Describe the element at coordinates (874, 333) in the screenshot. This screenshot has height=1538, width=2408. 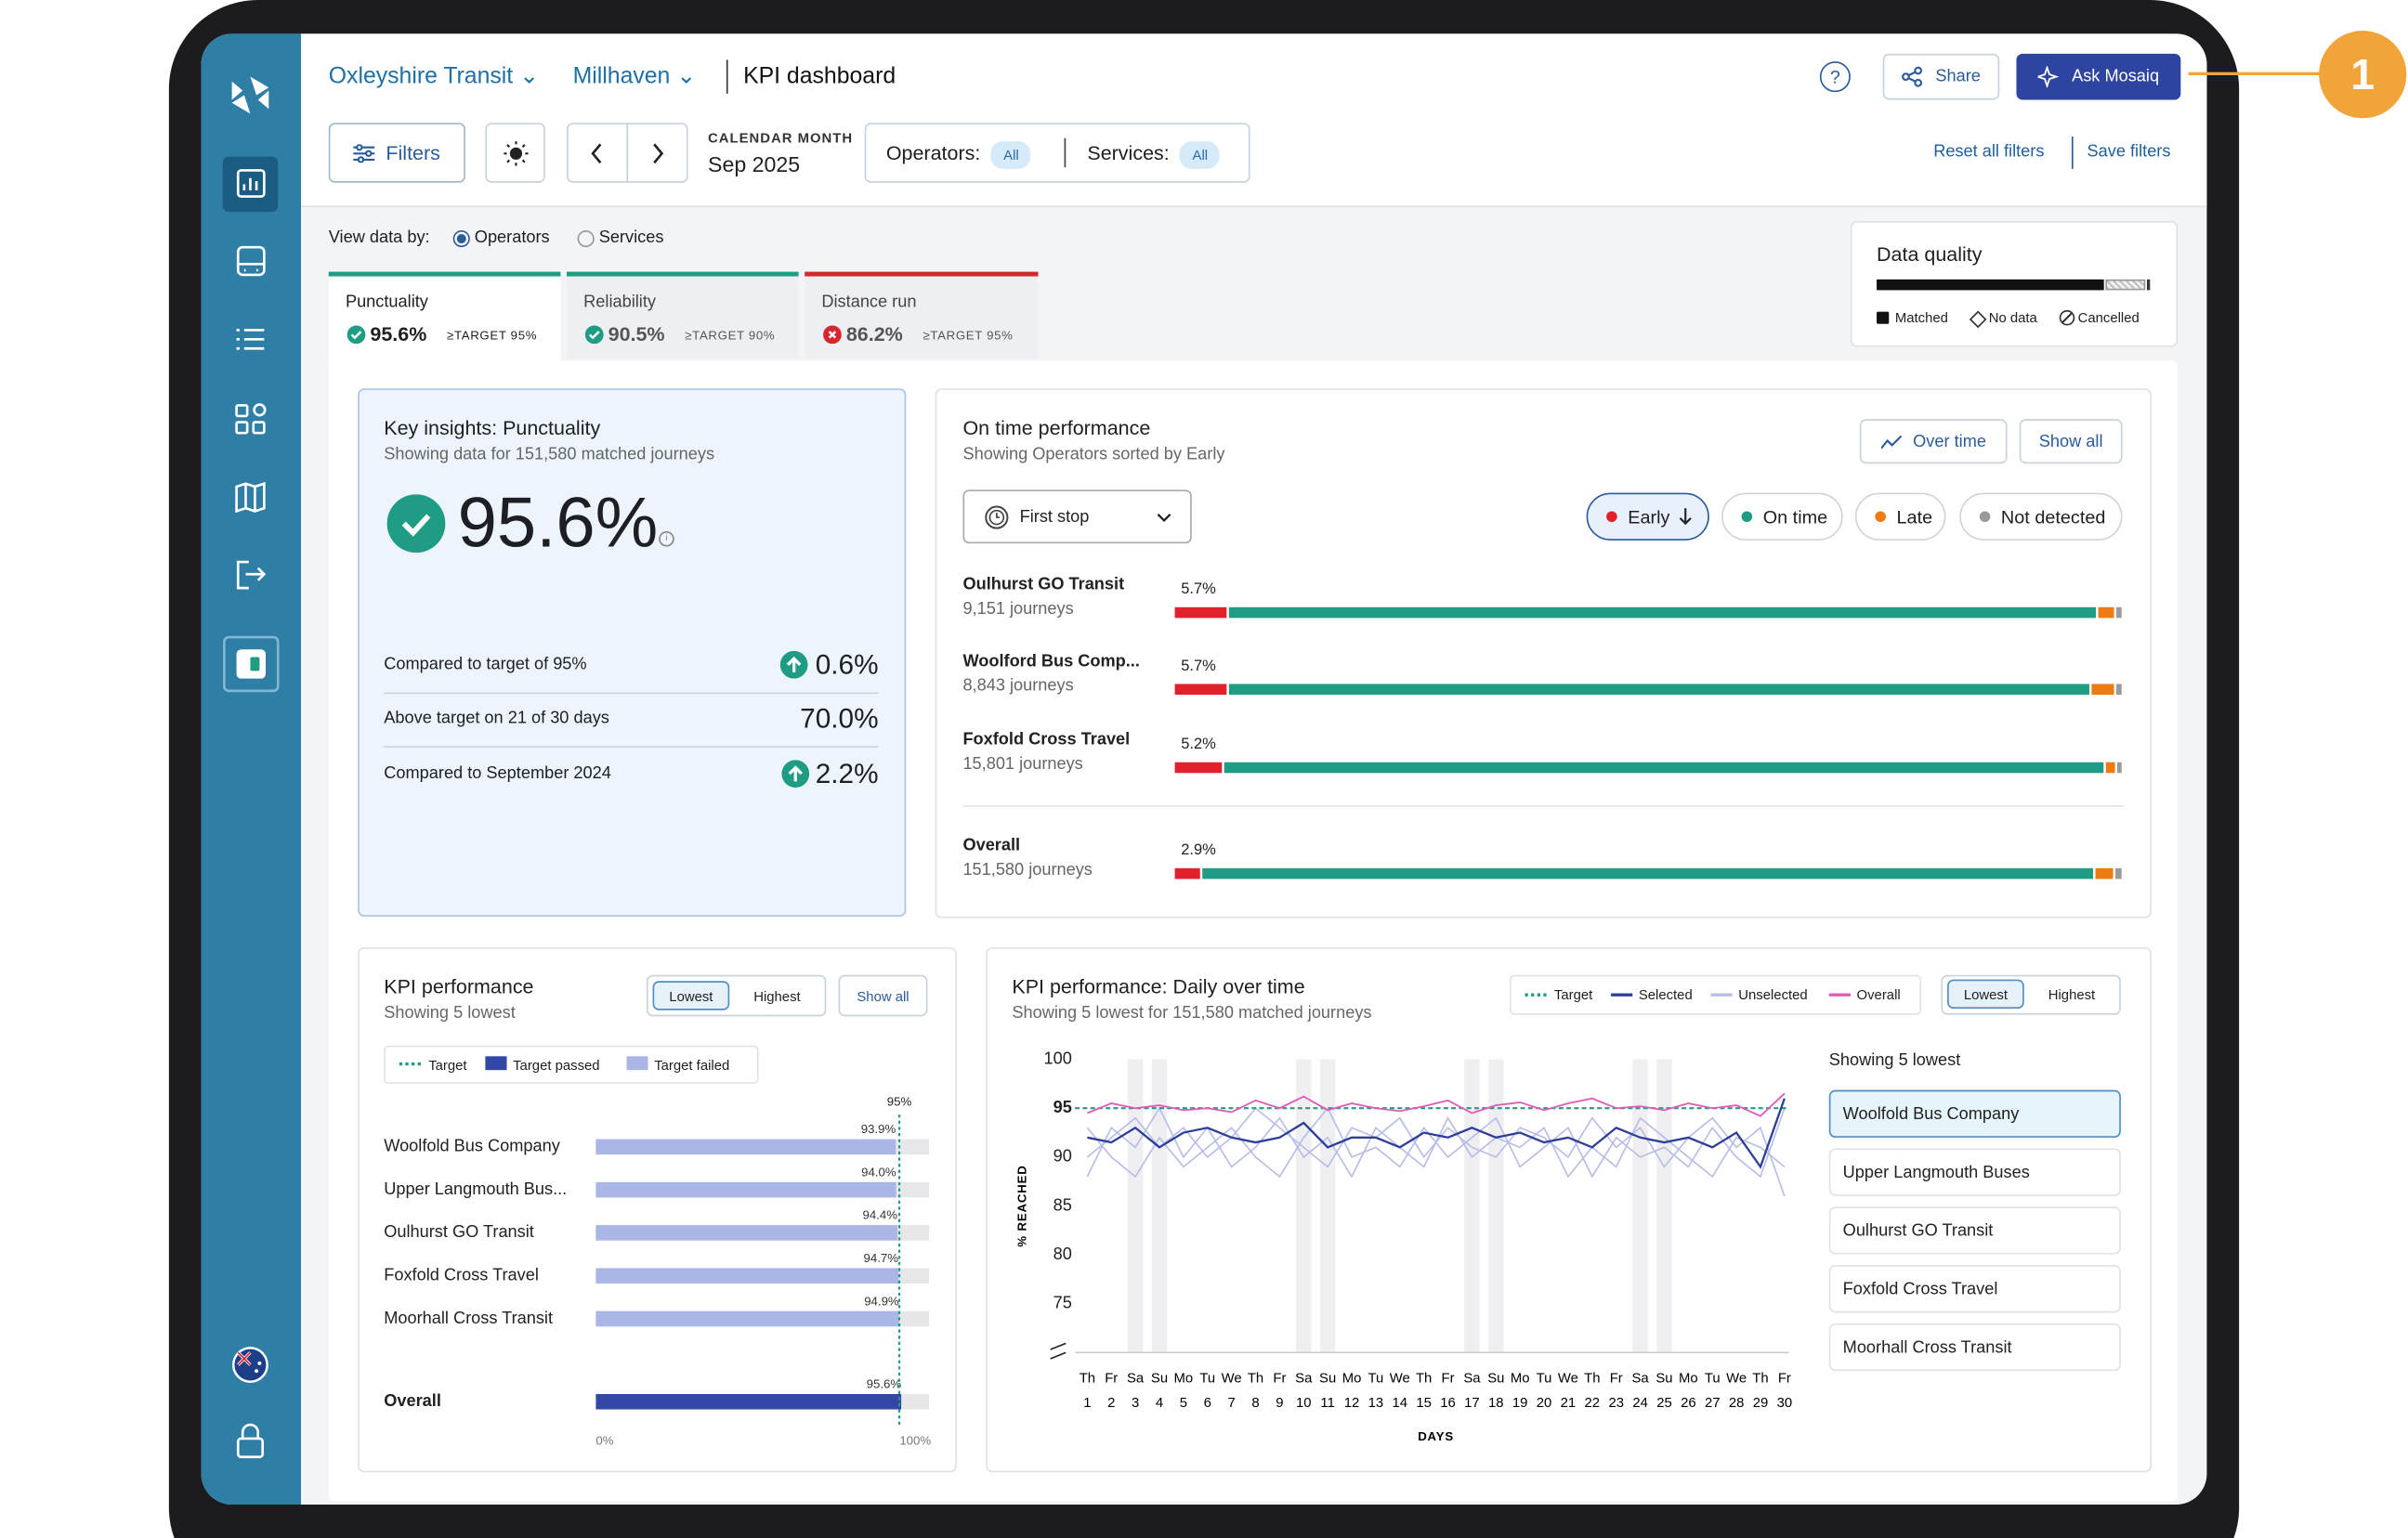
I see `tab-value: 86.2%` at that location.